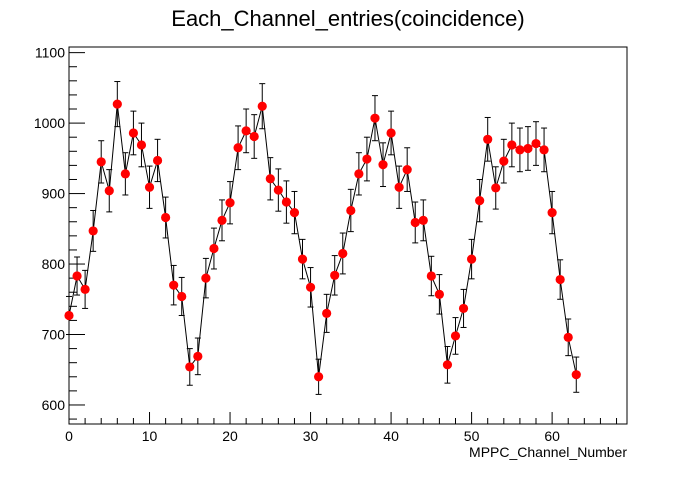 The width and height of the screenshot is (696, 477). What do you see at coordinates (552, 436) in the screenshot?
I see `x-tick-label: 60` at bounding box center [552, 436].